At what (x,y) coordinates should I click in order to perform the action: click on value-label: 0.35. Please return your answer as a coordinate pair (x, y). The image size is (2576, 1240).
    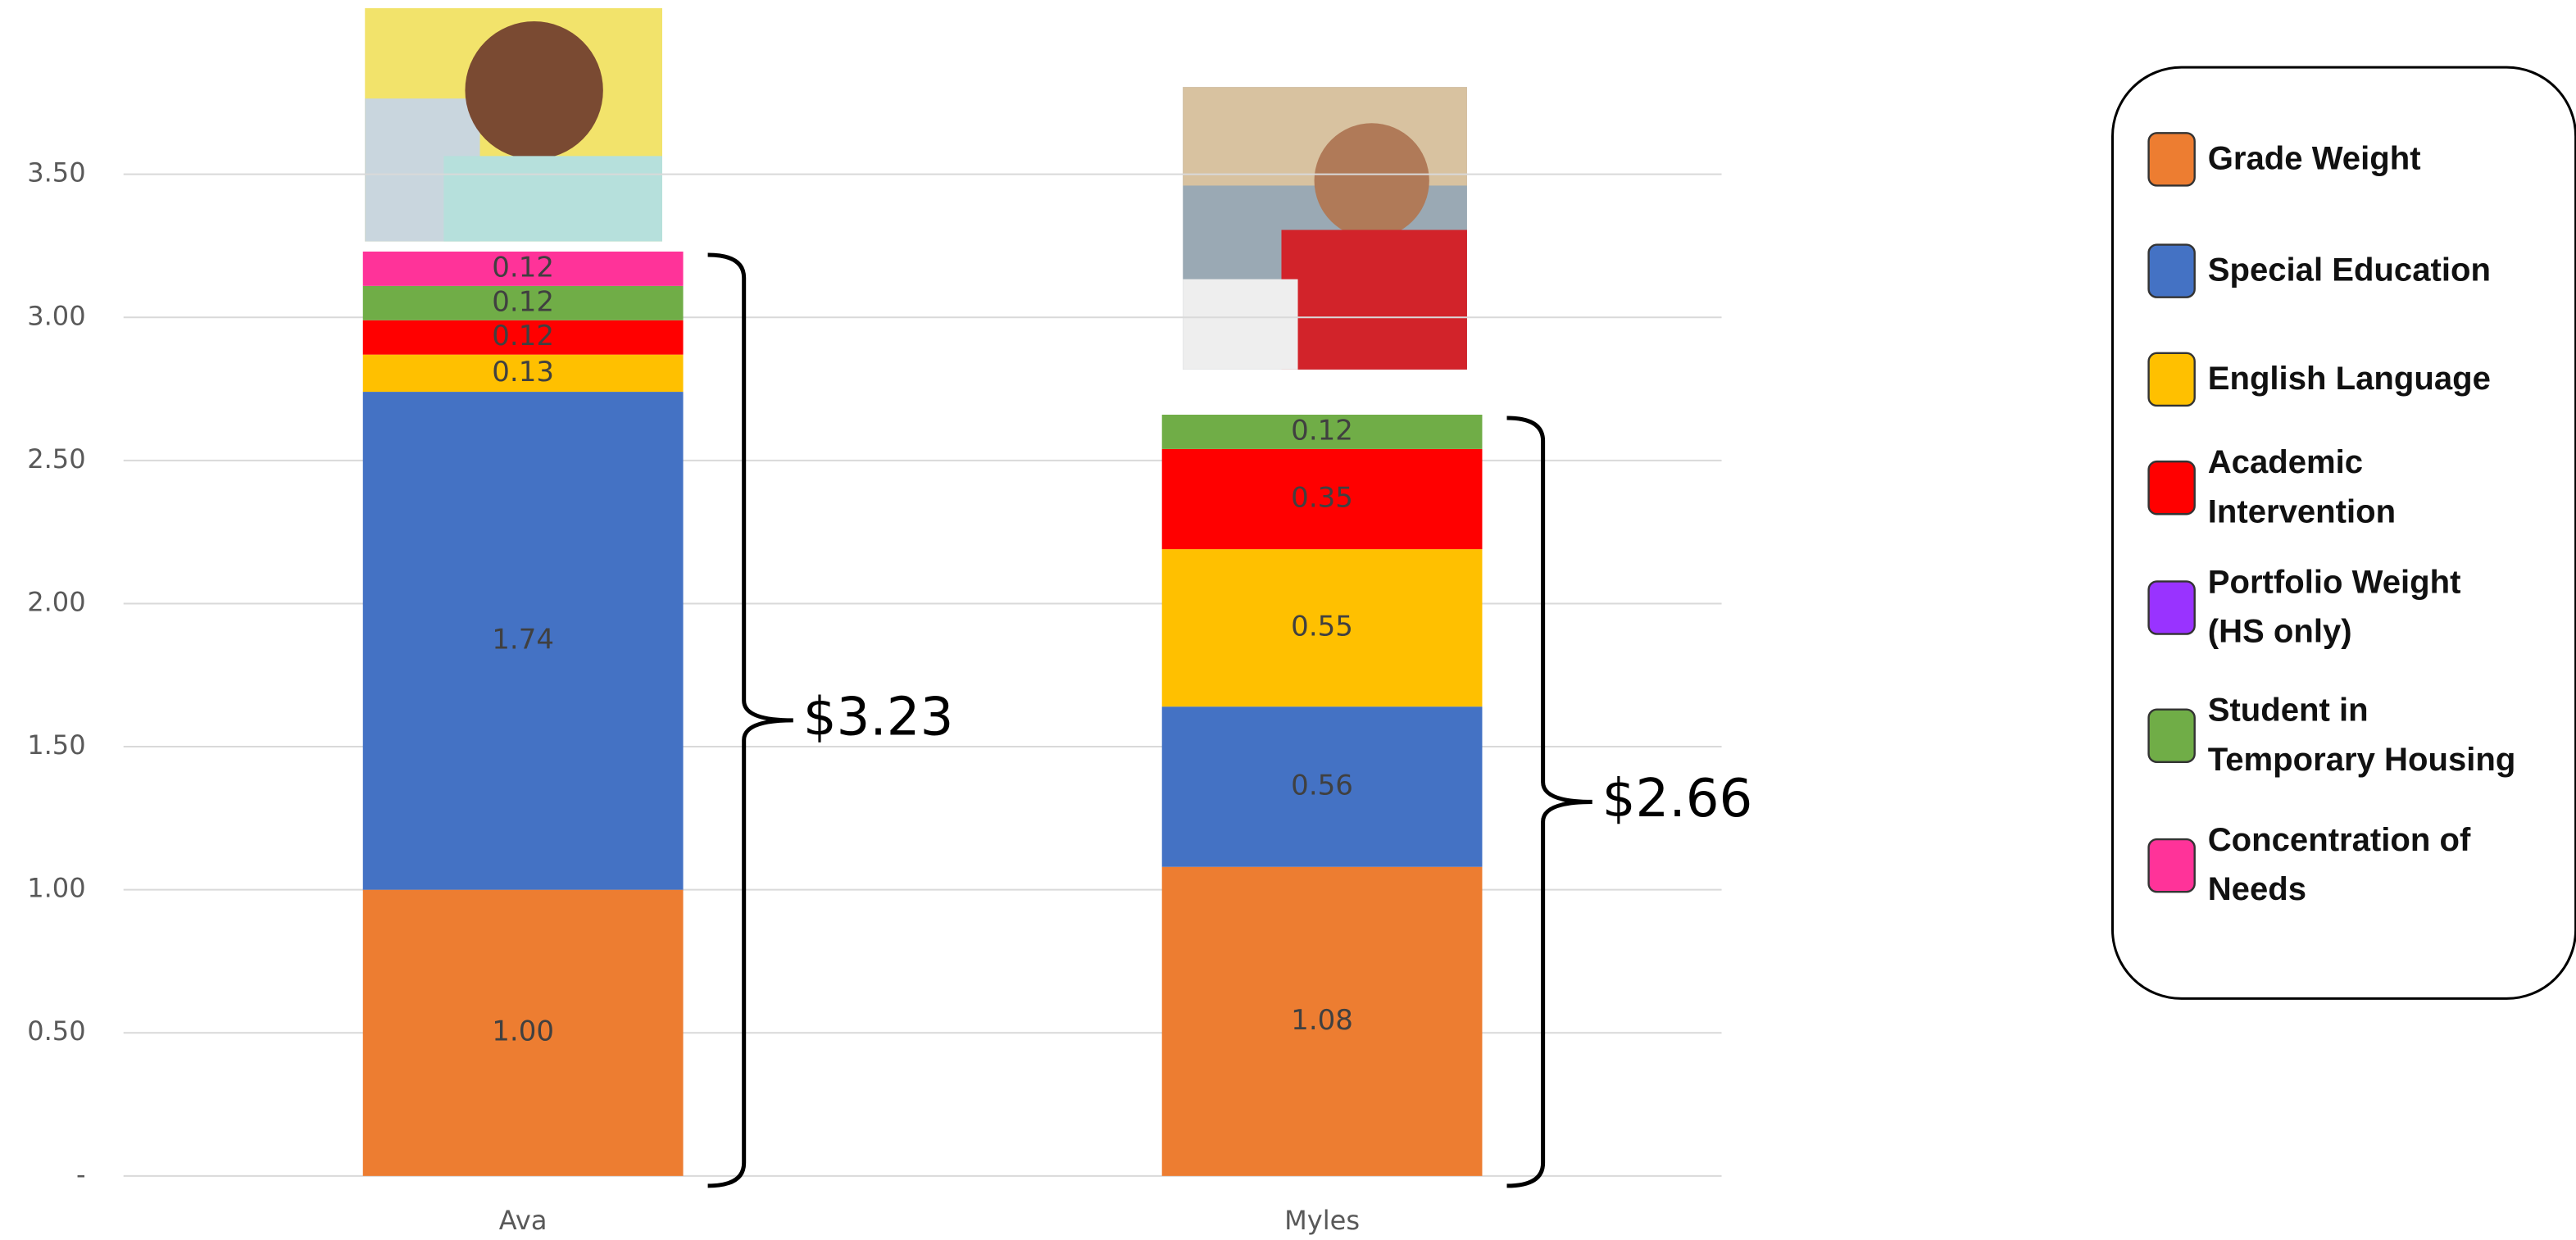
    Looking at the image, I should click on (1322, 499).